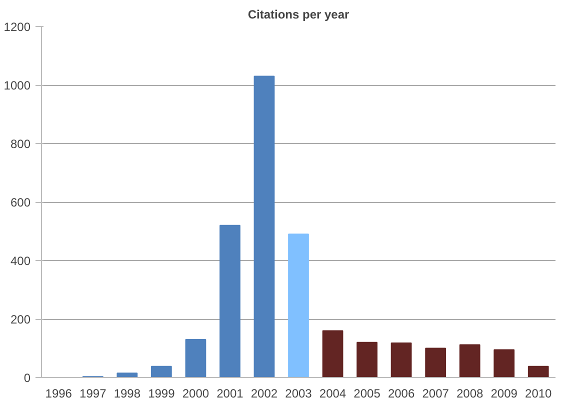  I want to click on x-tick-label: 2005, so click(367, 393).